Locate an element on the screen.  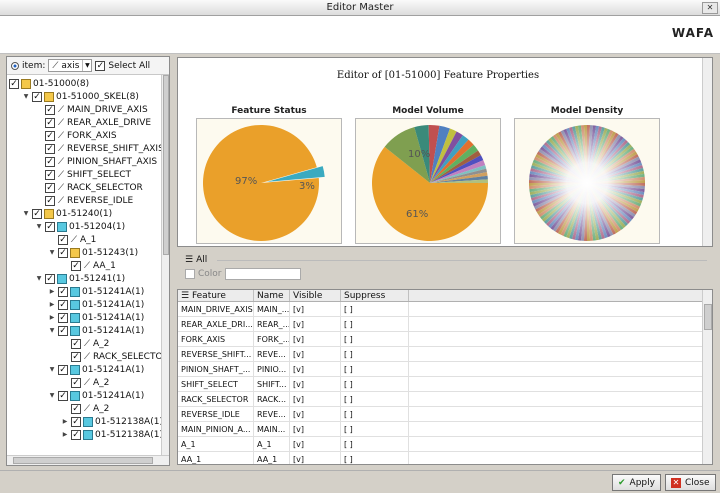
item-radio is located at coordinates (15, 65).